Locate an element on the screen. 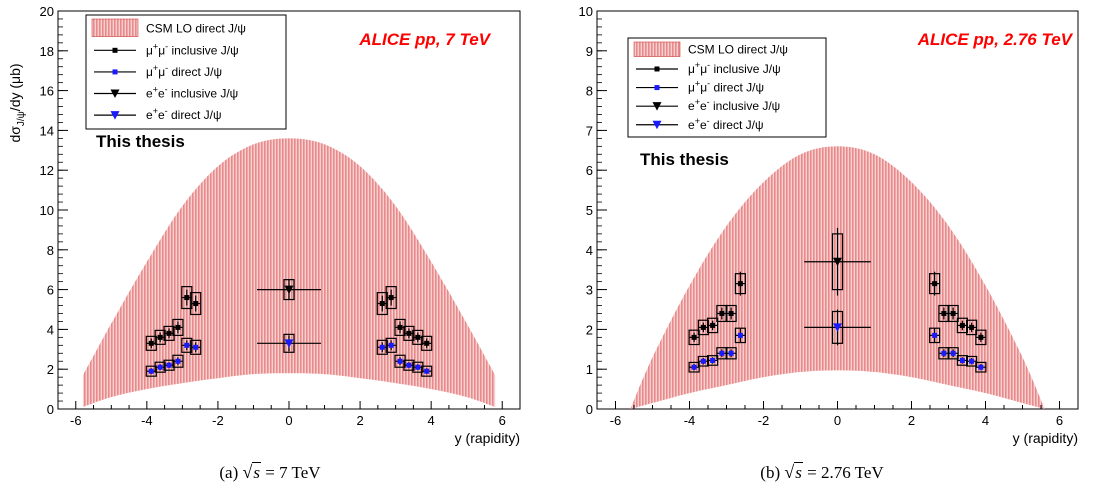 Image resolution: width=1100 pixels, height=497 pixels. x-axis-label: y (rapidity) is located at coordinates (1045, 438).